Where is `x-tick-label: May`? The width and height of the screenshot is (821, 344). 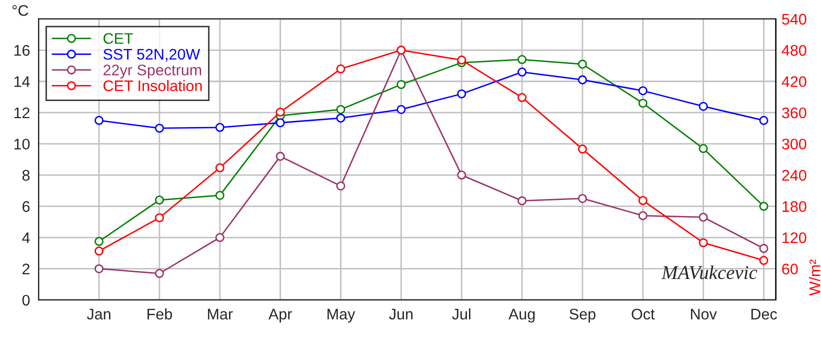
x-tick-label: May is located at coordinates (342, 315).